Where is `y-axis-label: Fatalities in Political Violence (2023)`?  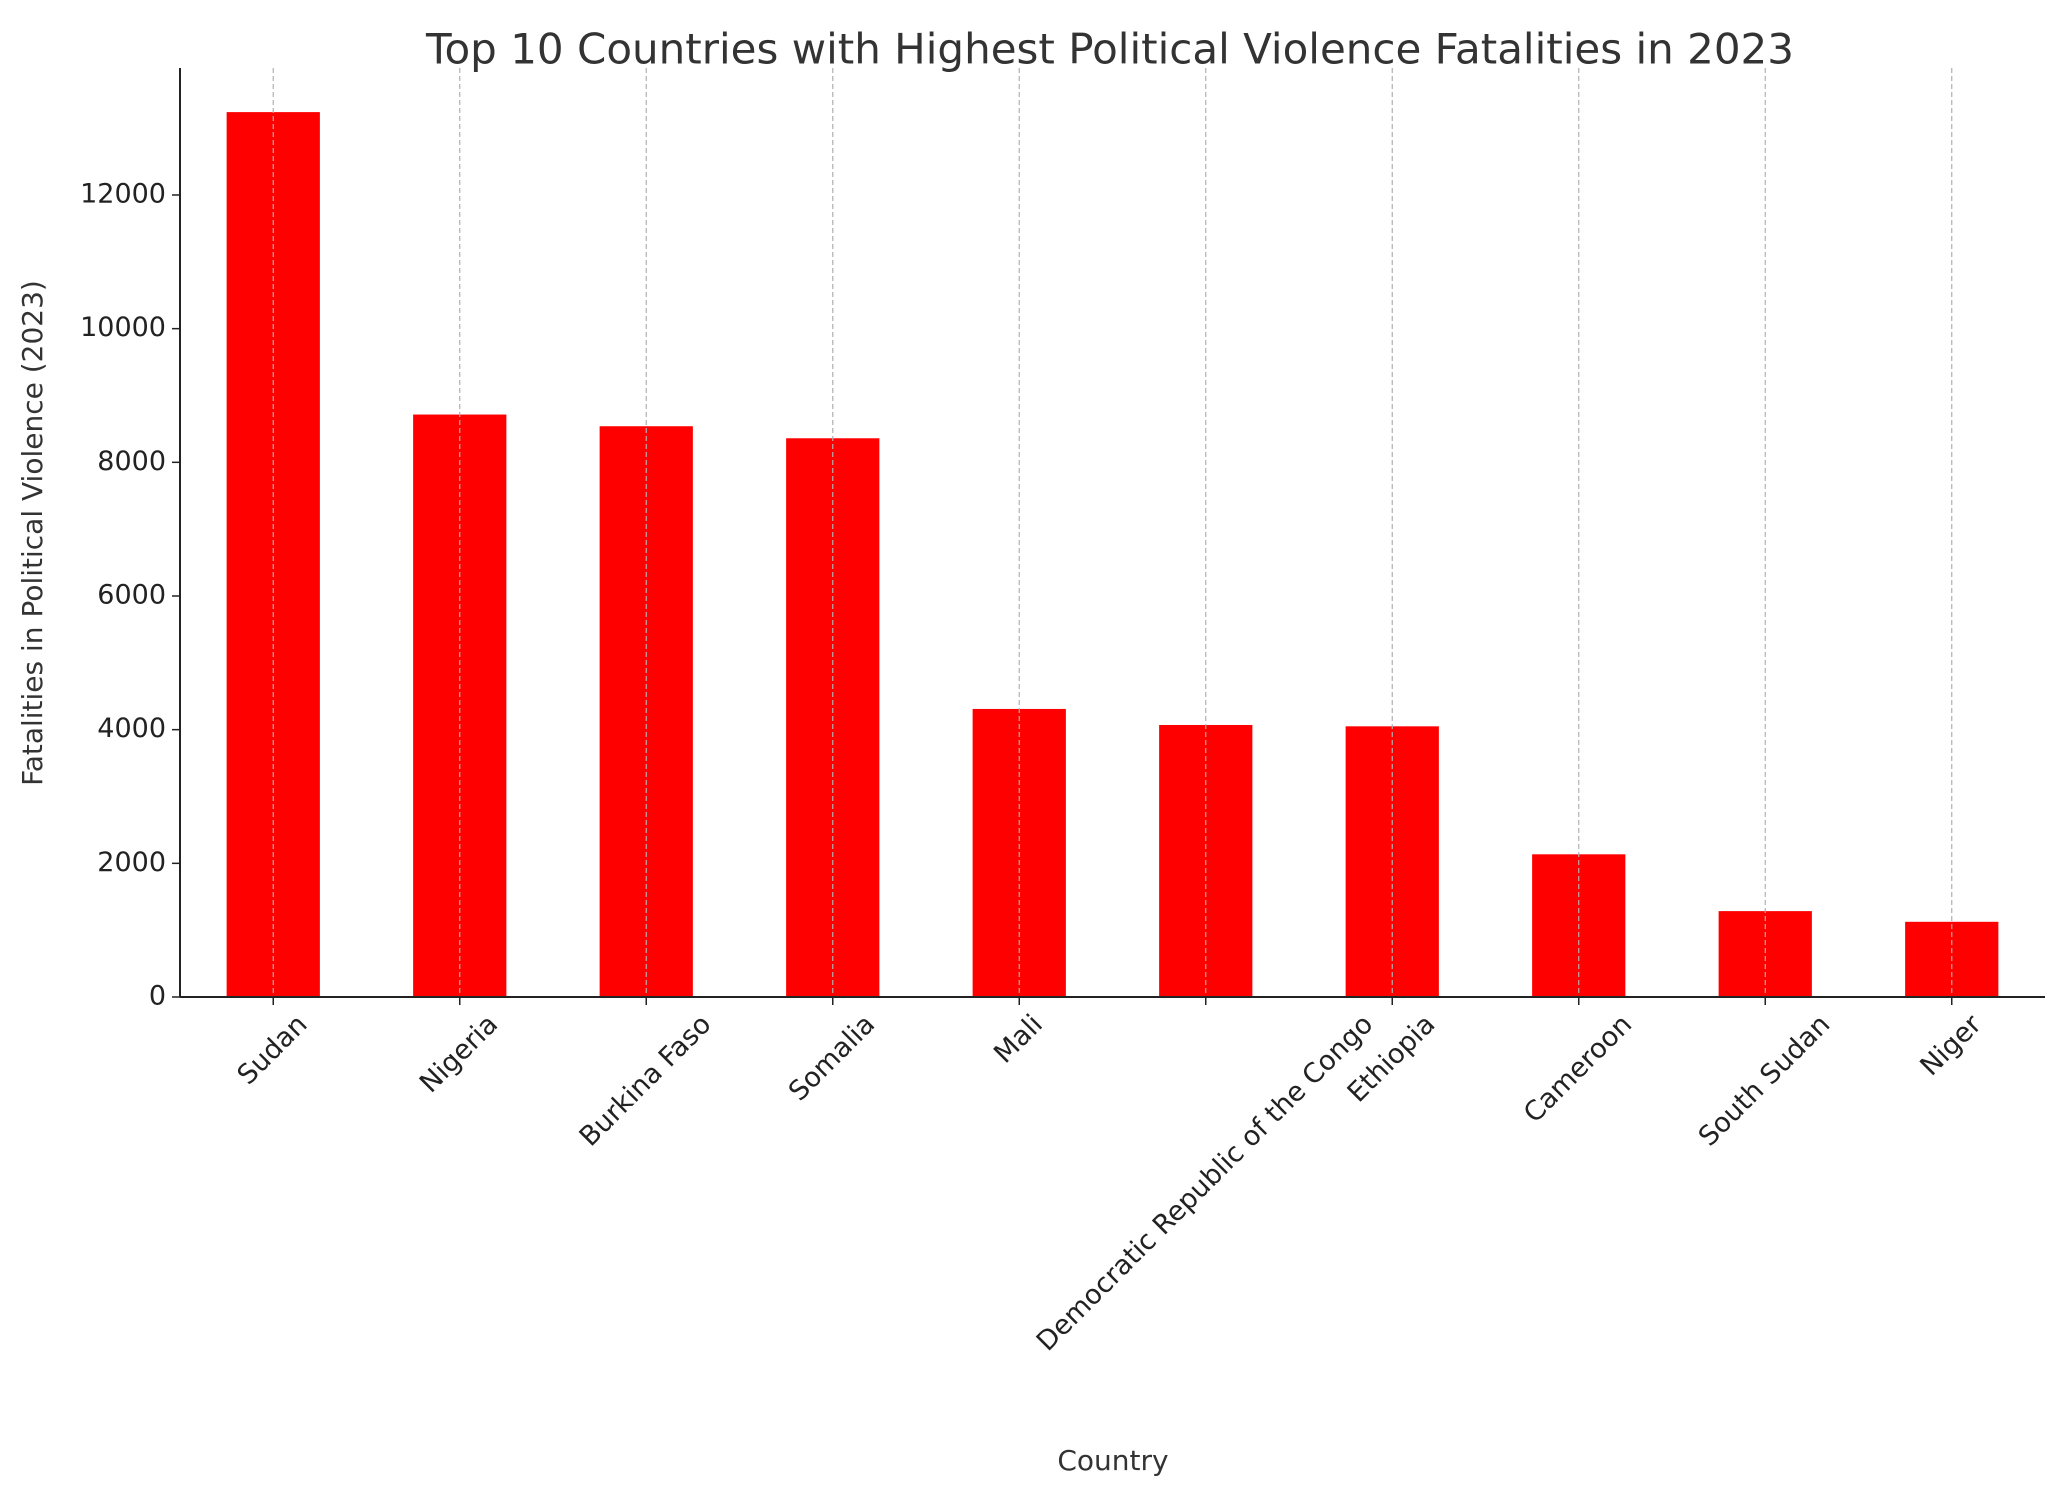 y-axis-label: Fatalities in Political Violence (2023) is located at coordinates (32, 533).